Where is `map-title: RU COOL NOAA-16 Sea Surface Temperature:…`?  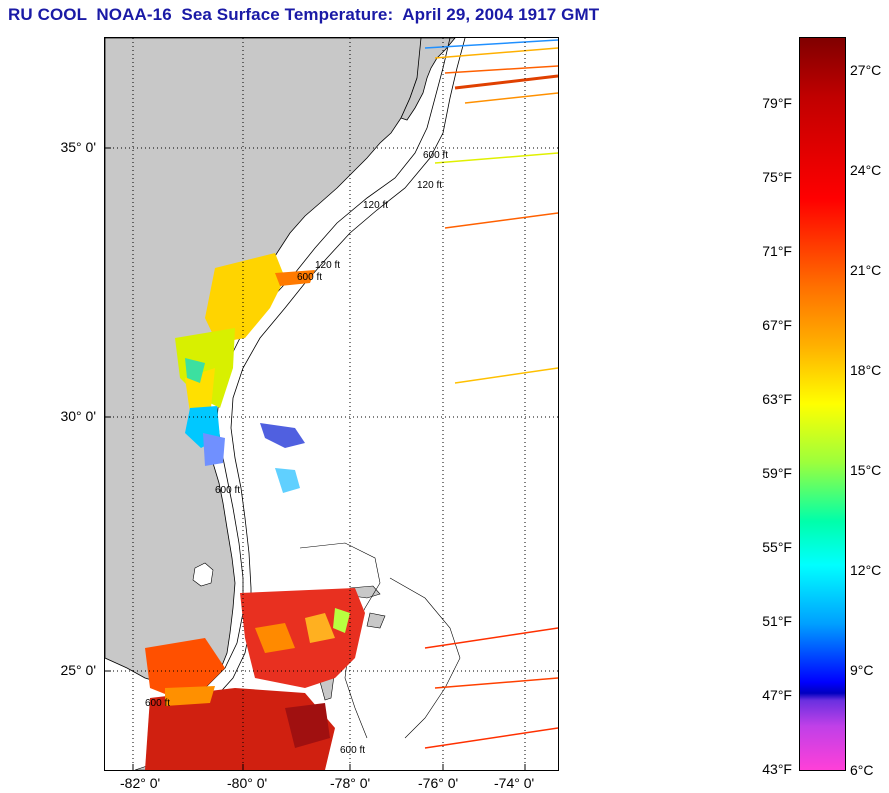
map-title: RU COOL NOAA-16 Sea Surface Temperature:… is located at coordinates (304, 14).